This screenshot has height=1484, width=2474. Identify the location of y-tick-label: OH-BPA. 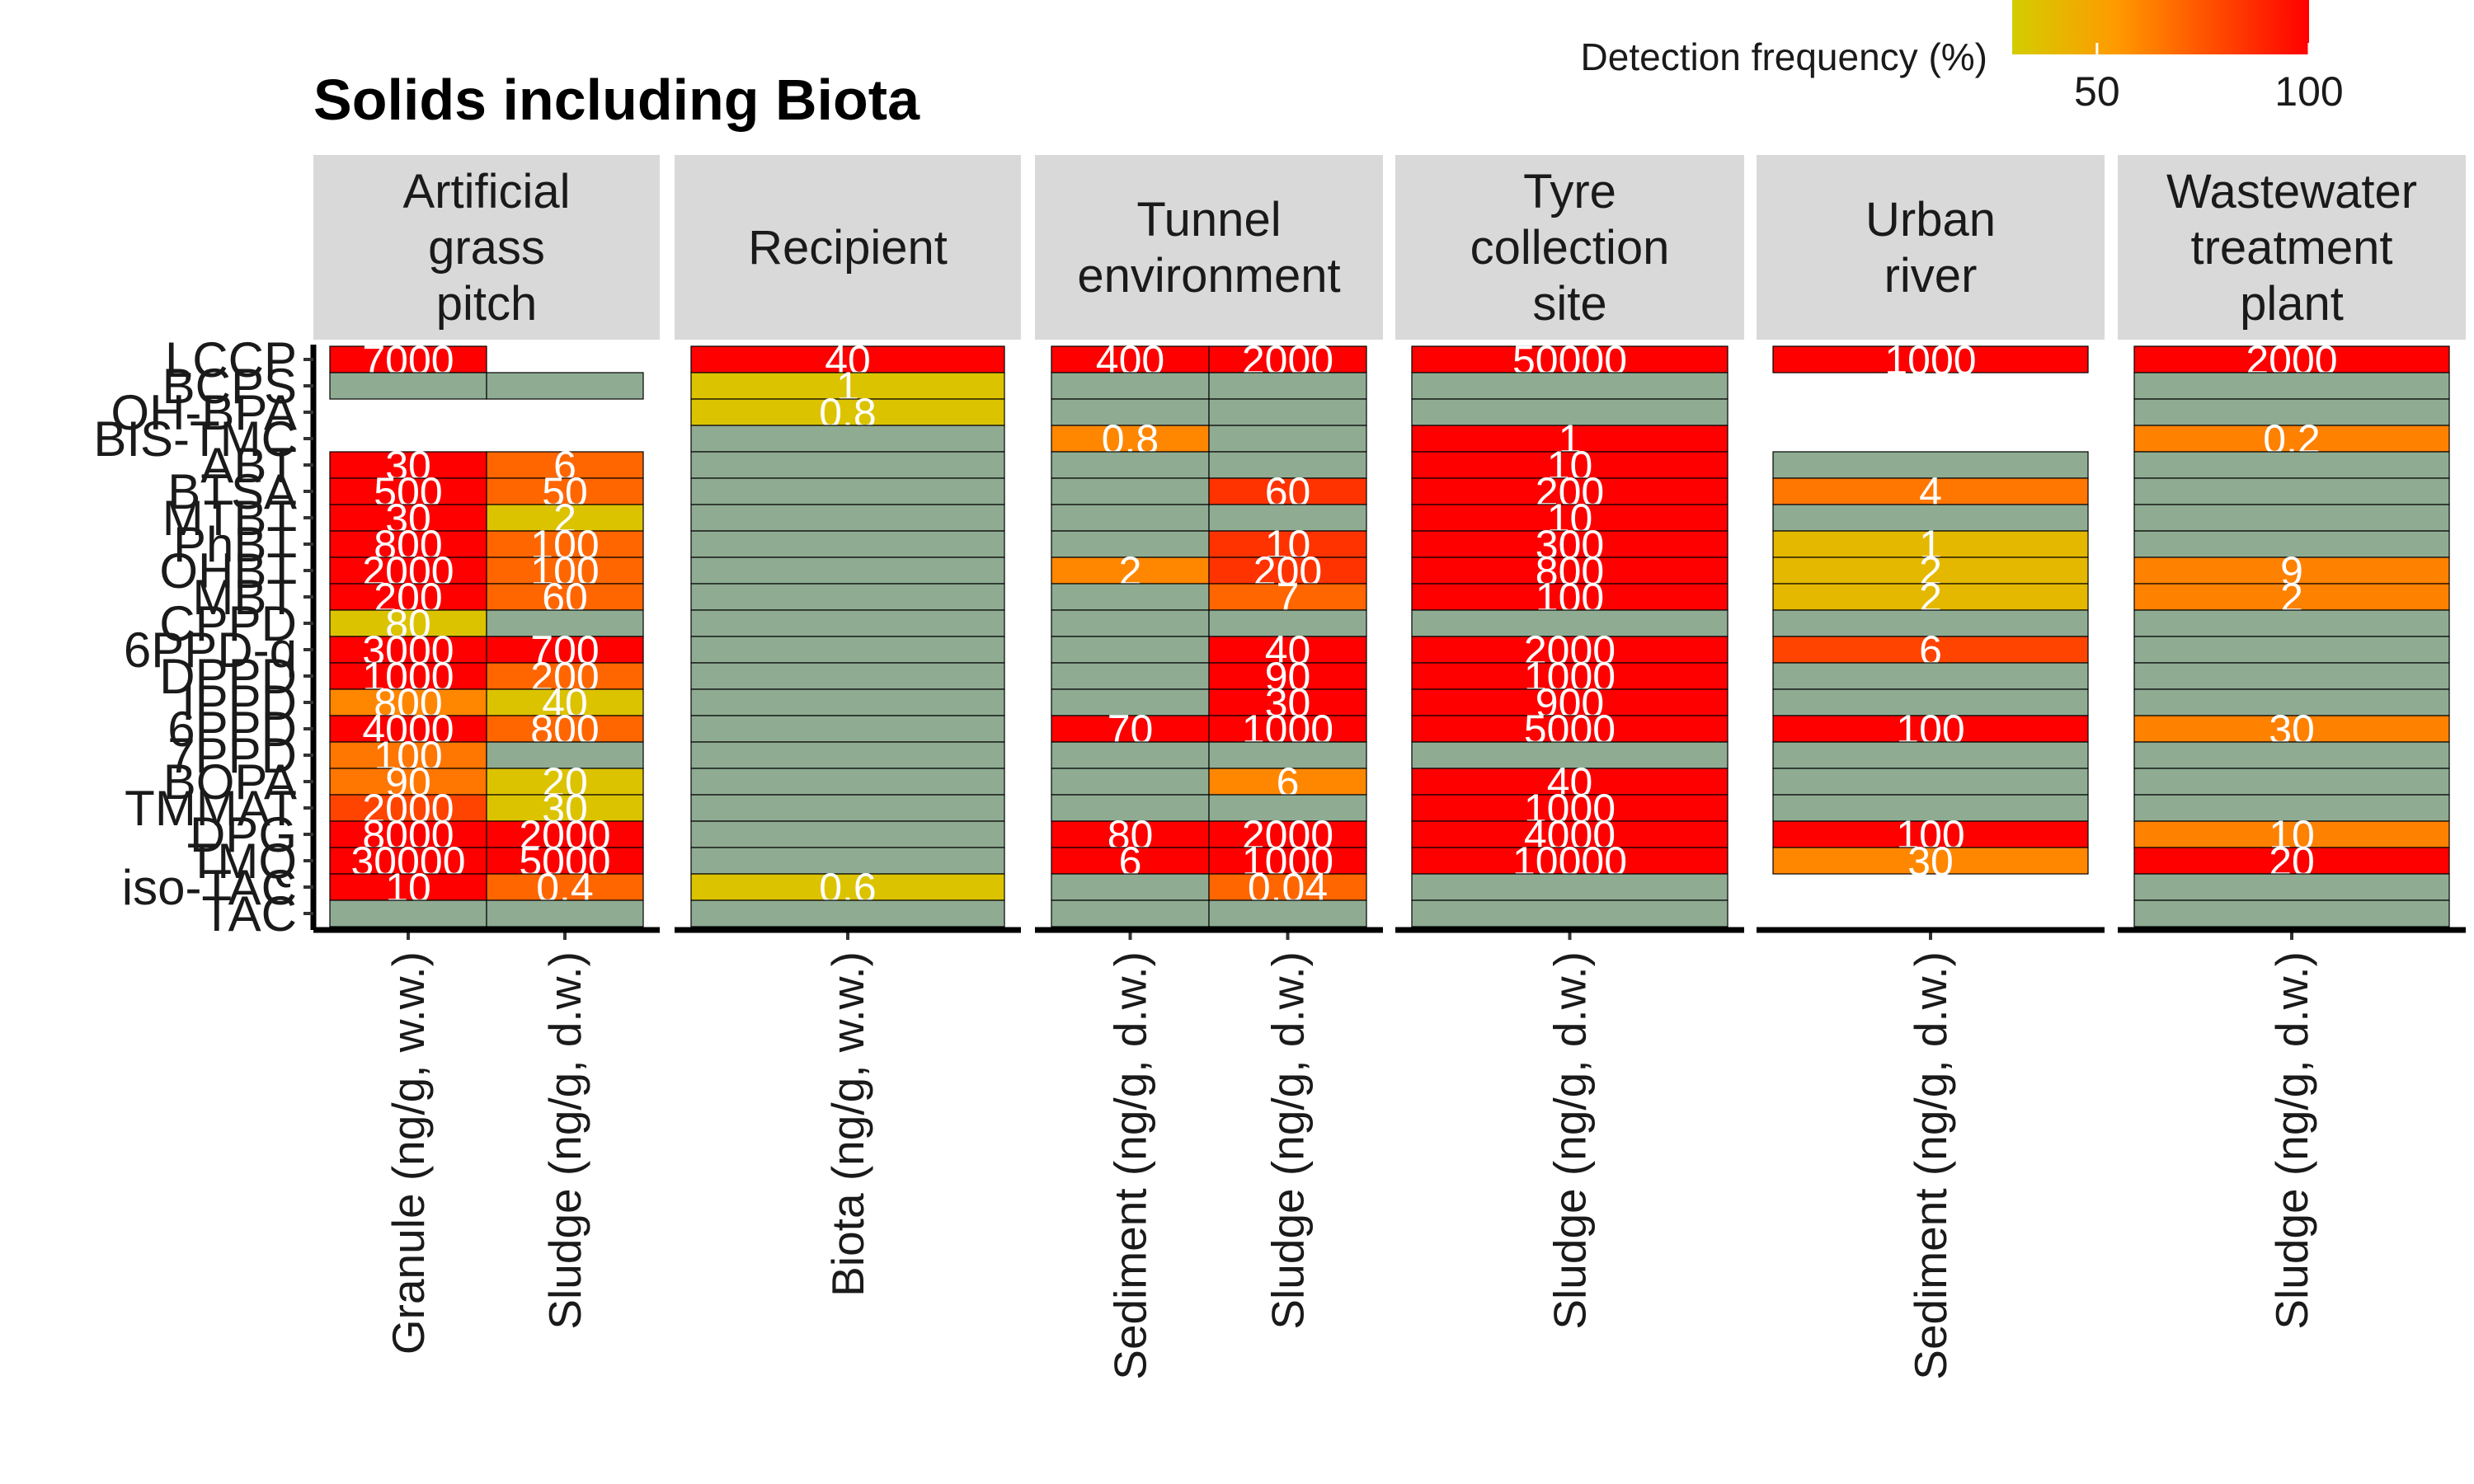
(204, 412).